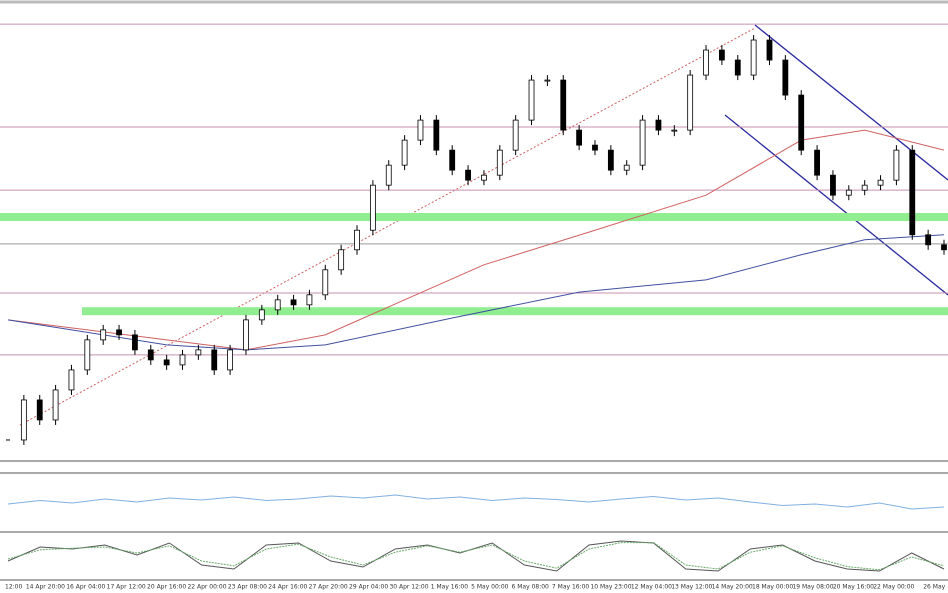 This screenshot has height=593, width=948. I want to click on x-tick-label: 20 May 16:00, so click(853, 587).